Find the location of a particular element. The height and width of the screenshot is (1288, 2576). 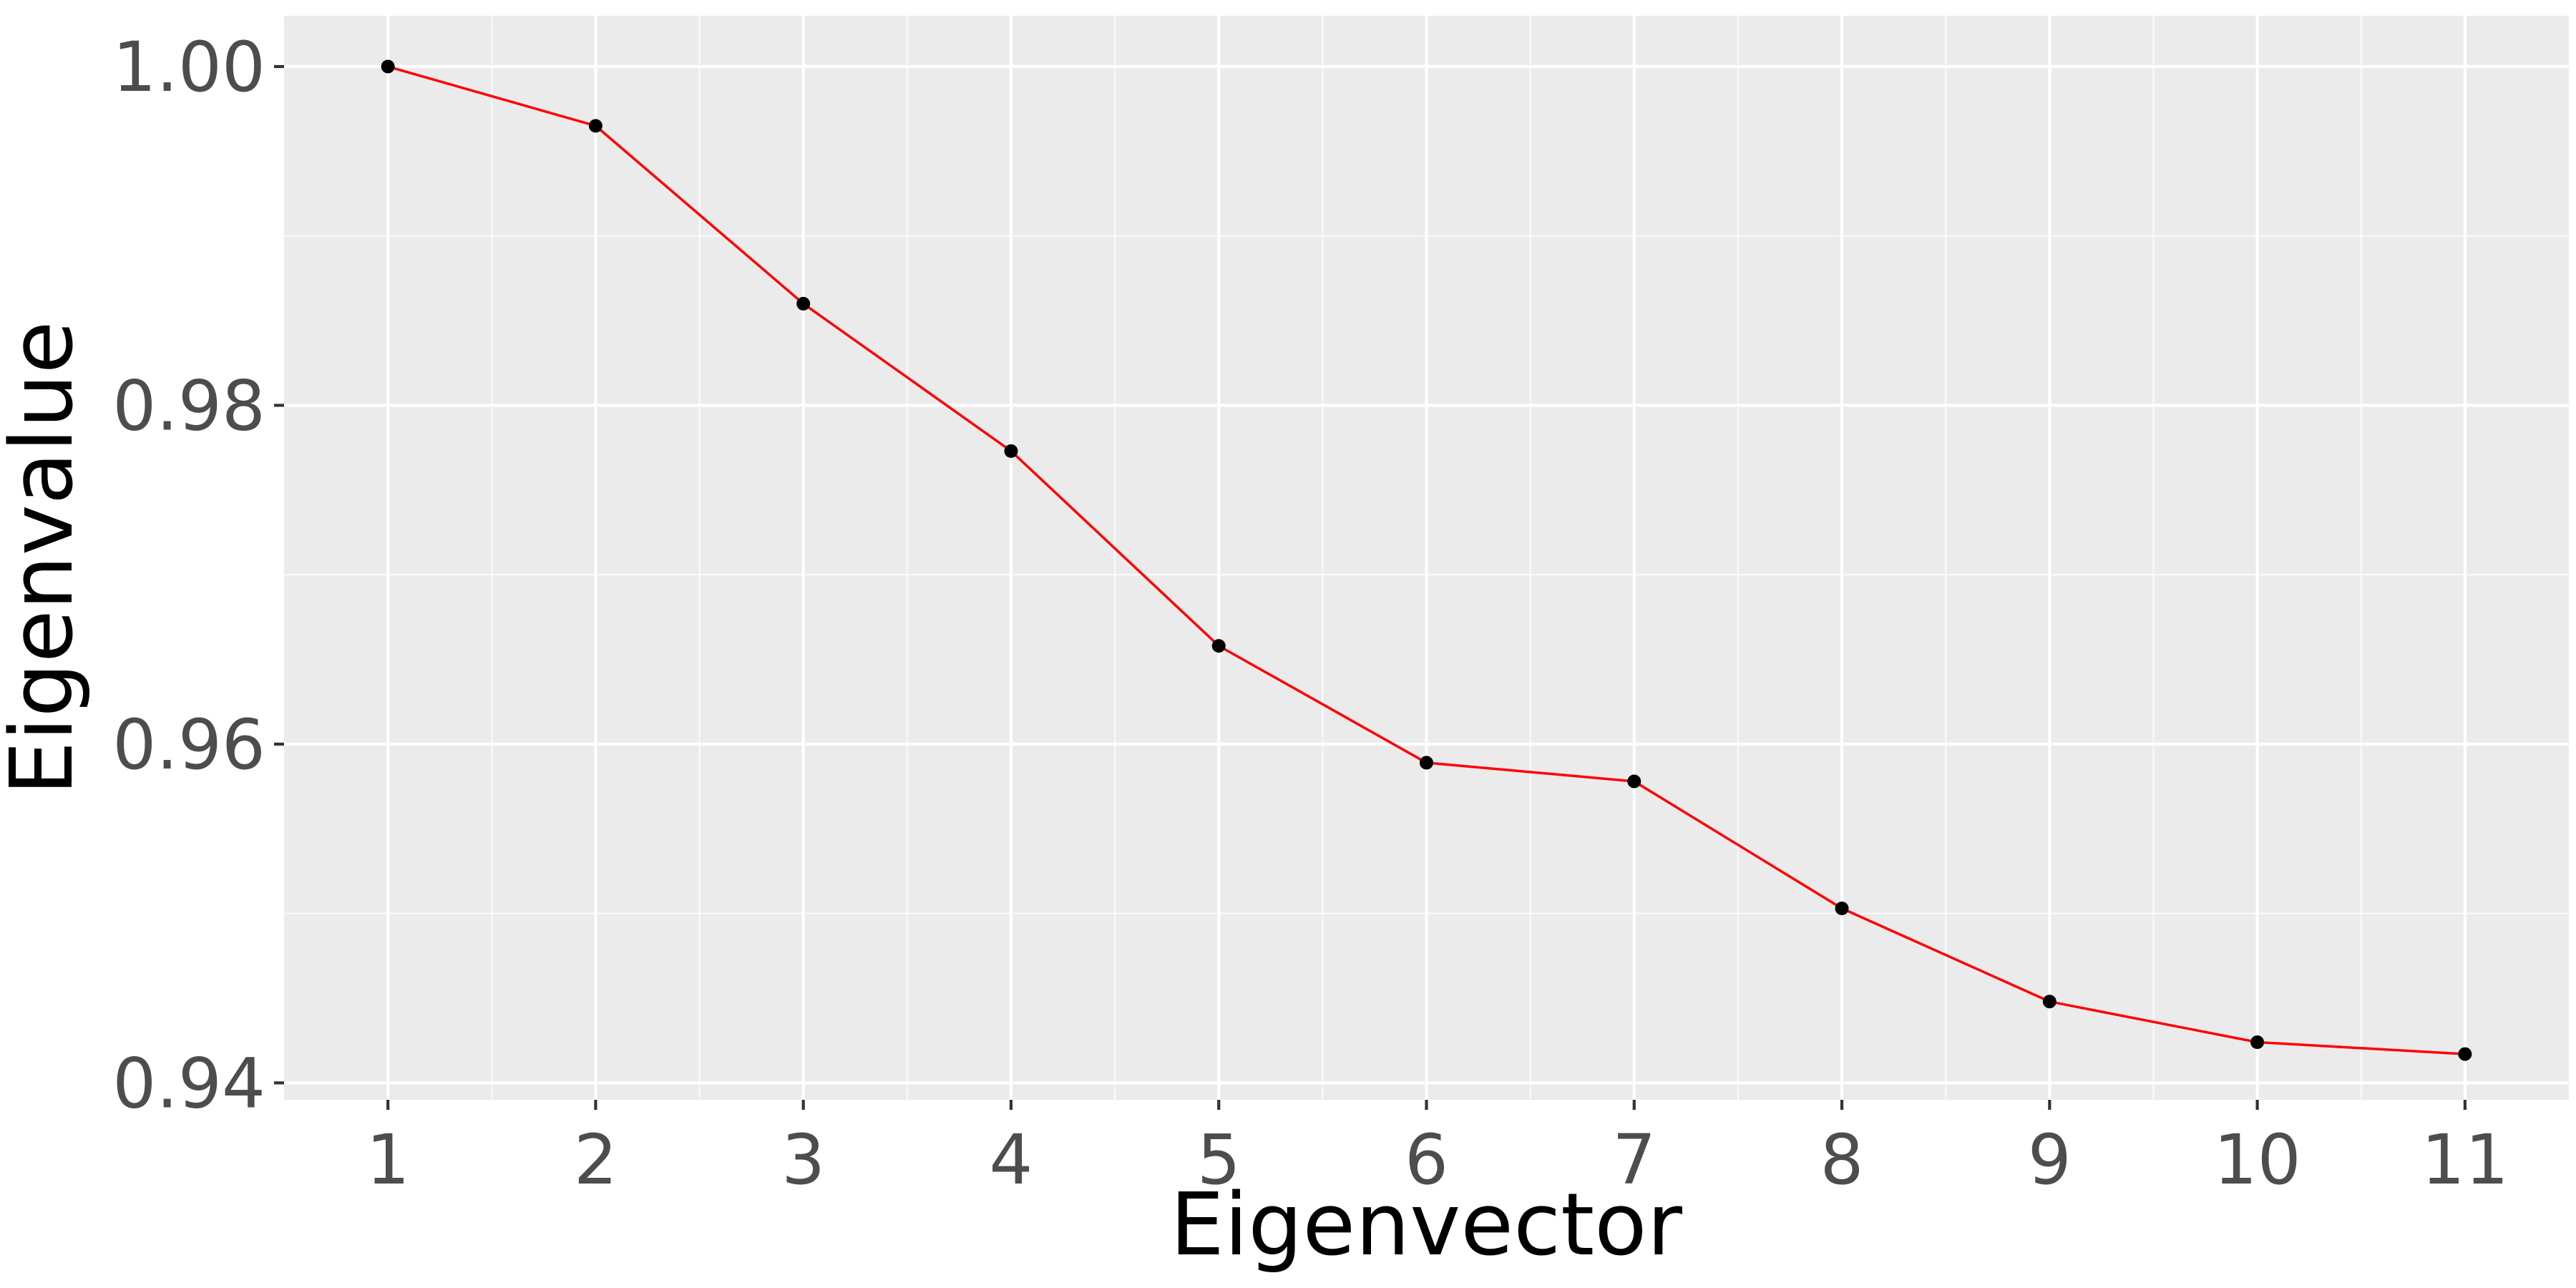

y-tick-label: 0.96 is located at coordinates (188, 745).